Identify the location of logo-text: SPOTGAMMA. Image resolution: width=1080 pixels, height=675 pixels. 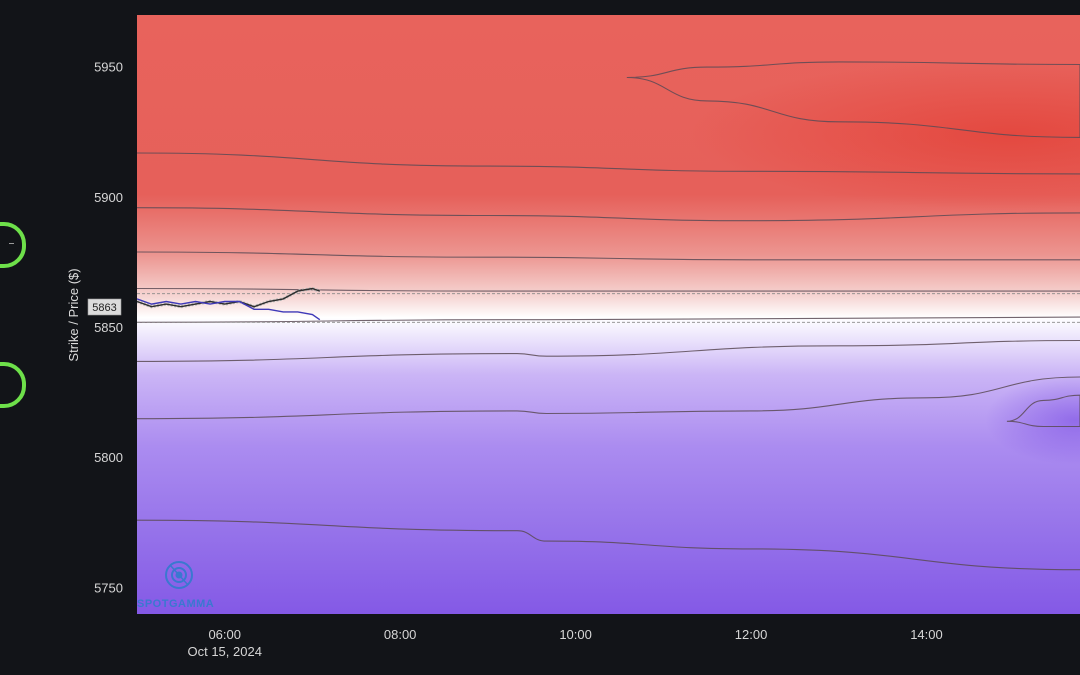
(175, 604).